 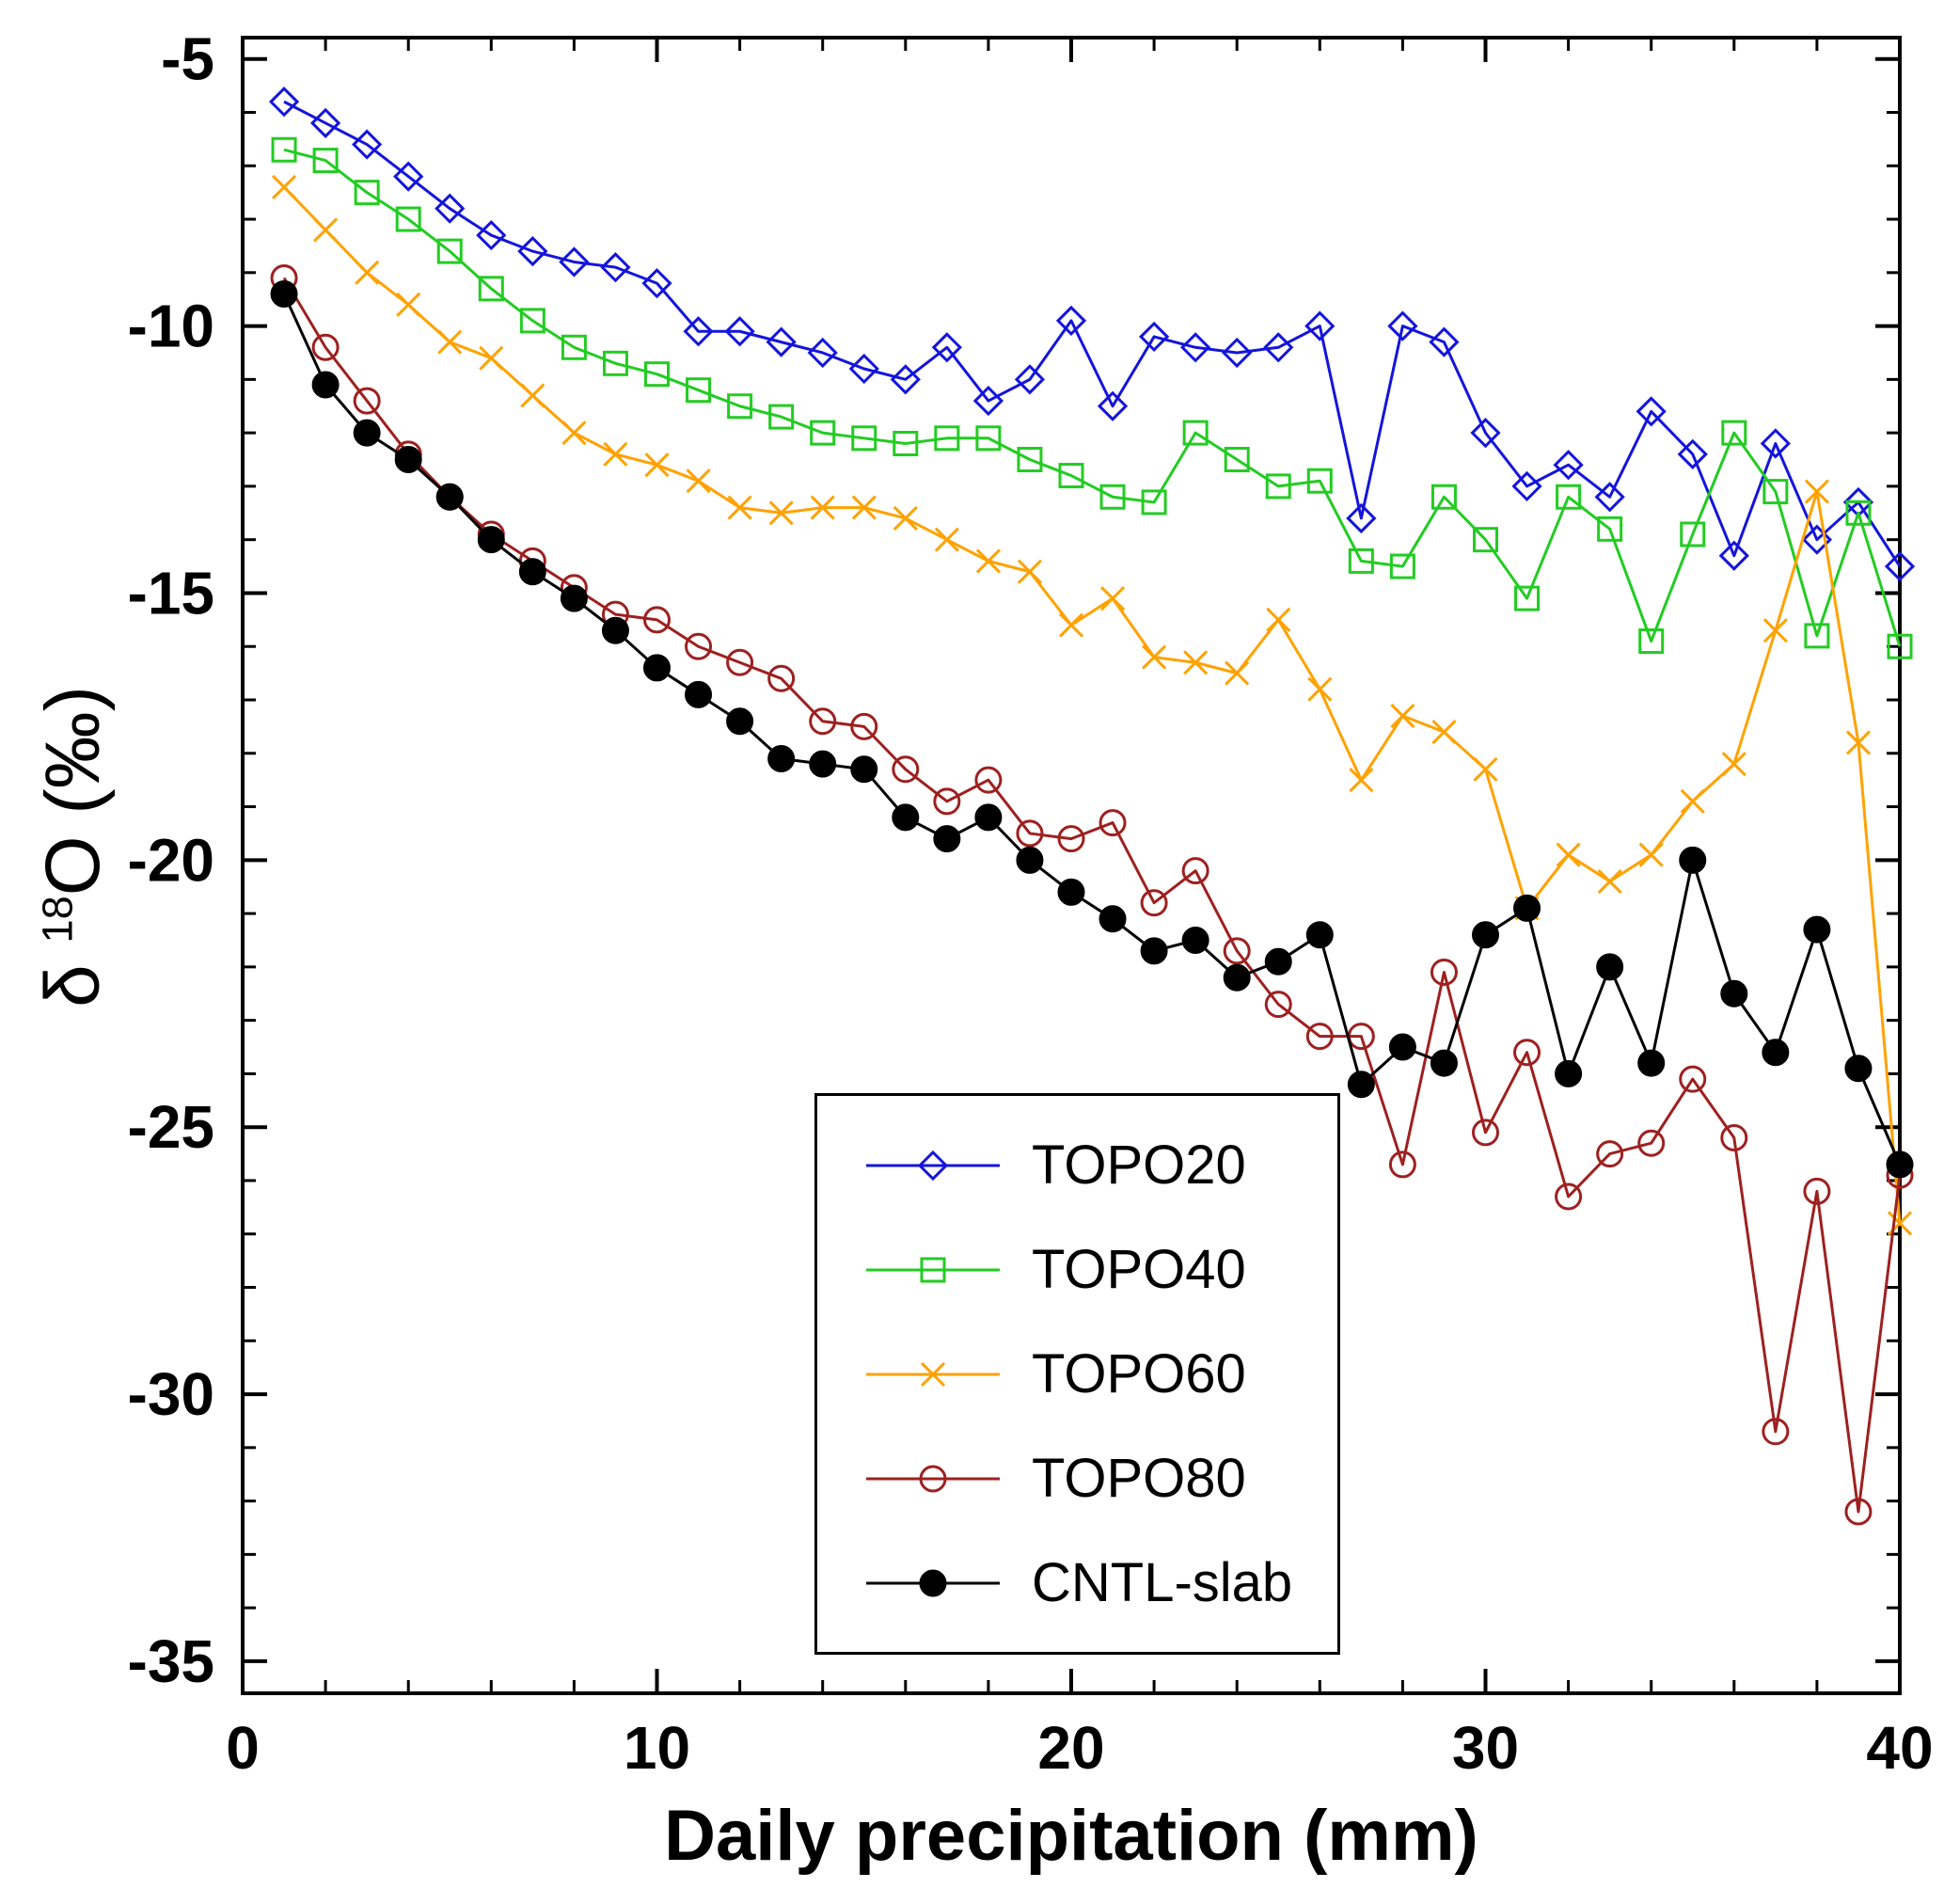 What do you see at coordinates (171, 1394) in the screenshot?
I see `svg-text: -30` at bounding box center [171, 1394].